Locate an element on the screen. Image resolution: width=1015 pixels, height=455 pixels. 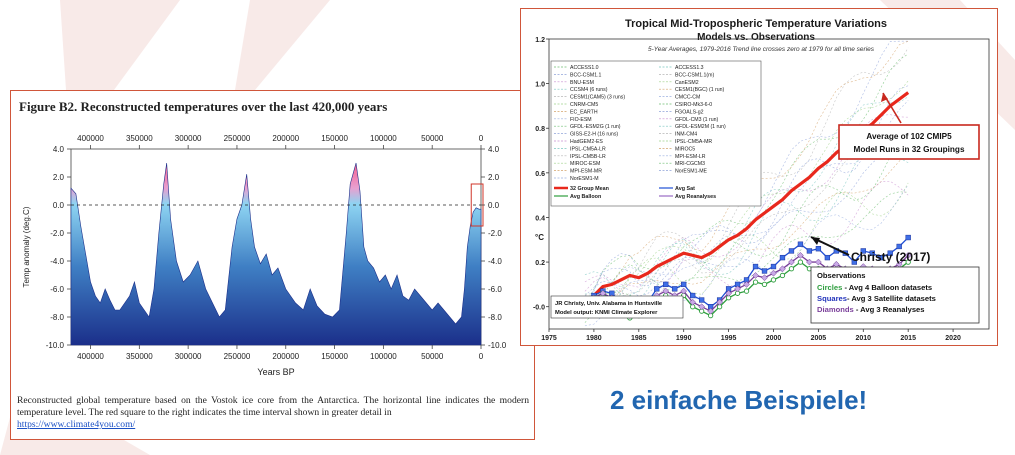
observations-line: Squares- Avg 3 Satellite datasets is located at coordinates (876, 298).